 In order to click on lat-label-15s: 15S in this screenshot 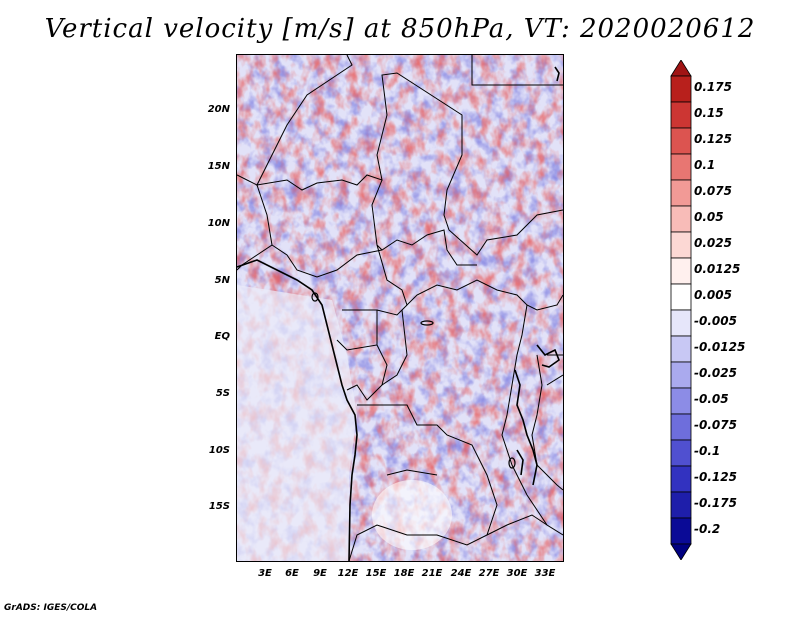, I will do `click(219, 506)`.